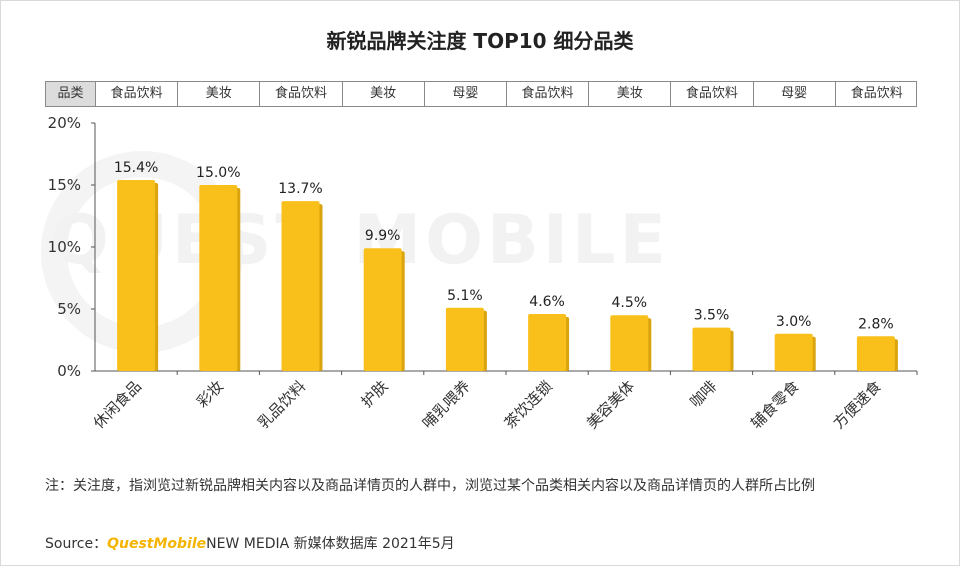 Image resolution: width=960 pixels, height=566 pixels. I want to click on x-category-label: 哺乳喂养, so click(446, 404).